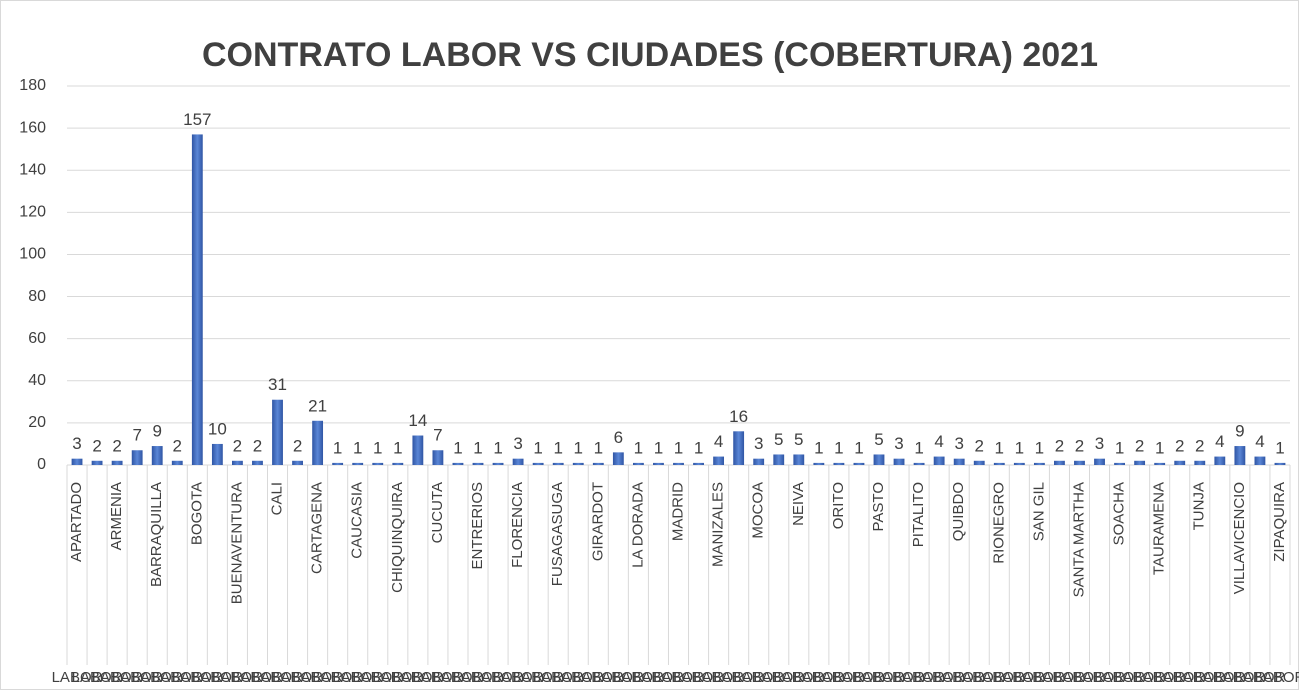 This screenshot has width=1299, height=690. Describe the element at coordinates (998, 523) in the screenshot. I see `x-tick-label: RIONEGRO` at that location.